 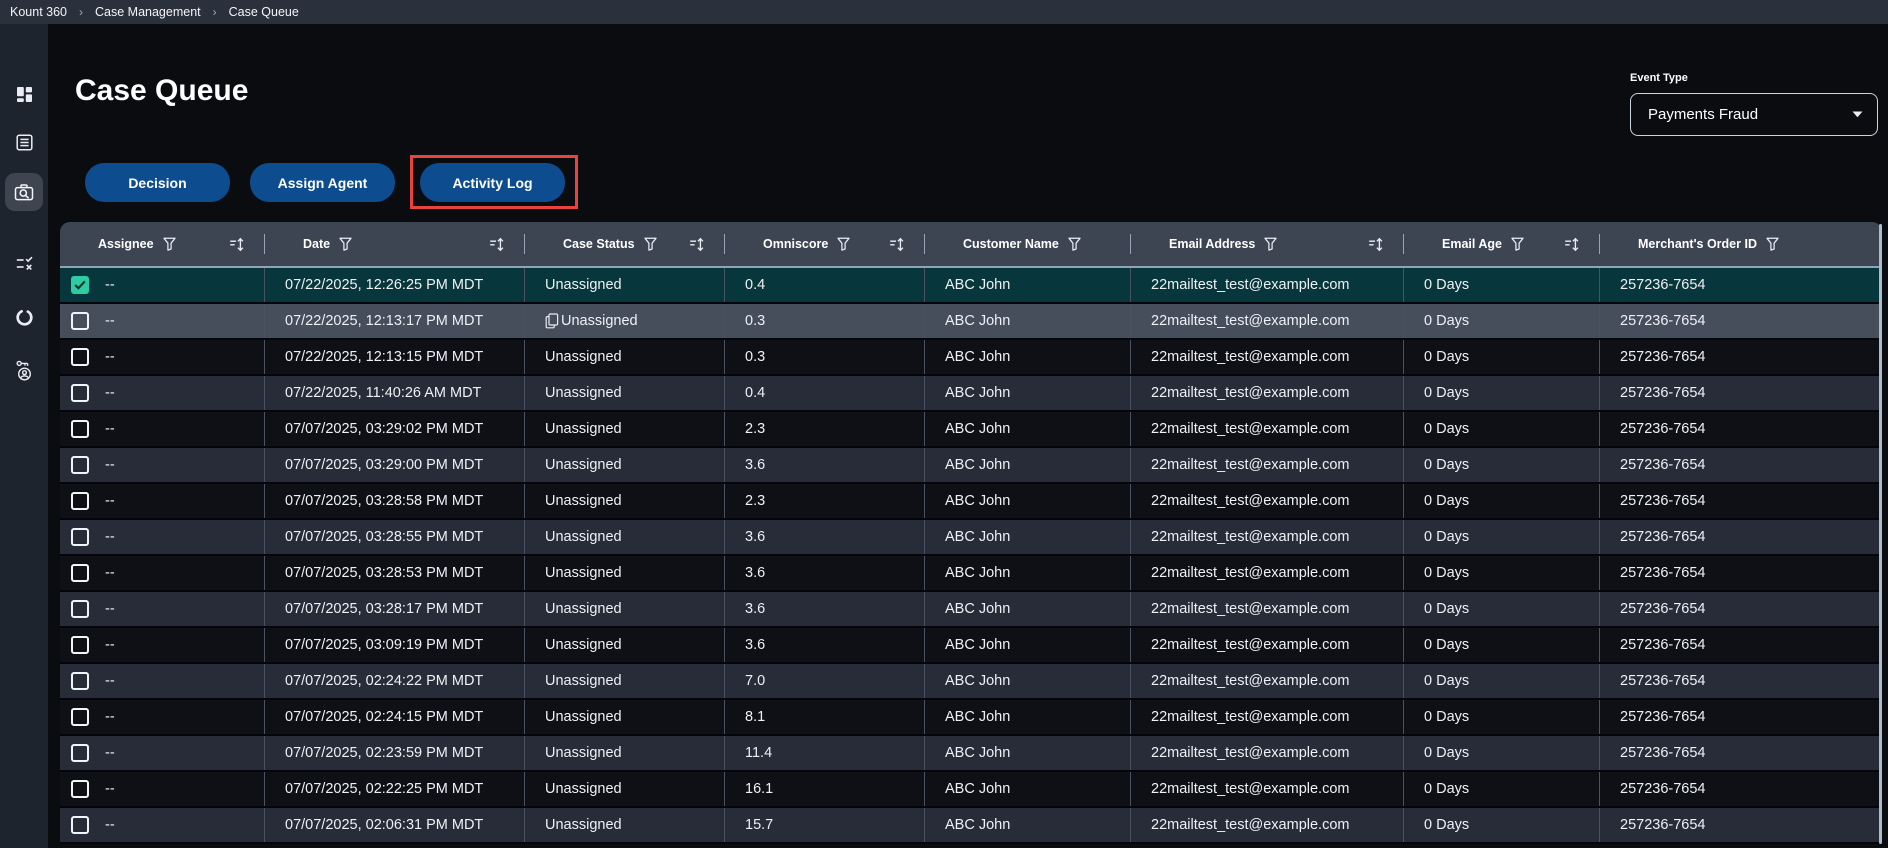 What do you see at coordinates (322, 182) in the screenshot?
I see `assign-agent-button: Assign Agent` at bounding box center [322, 182].